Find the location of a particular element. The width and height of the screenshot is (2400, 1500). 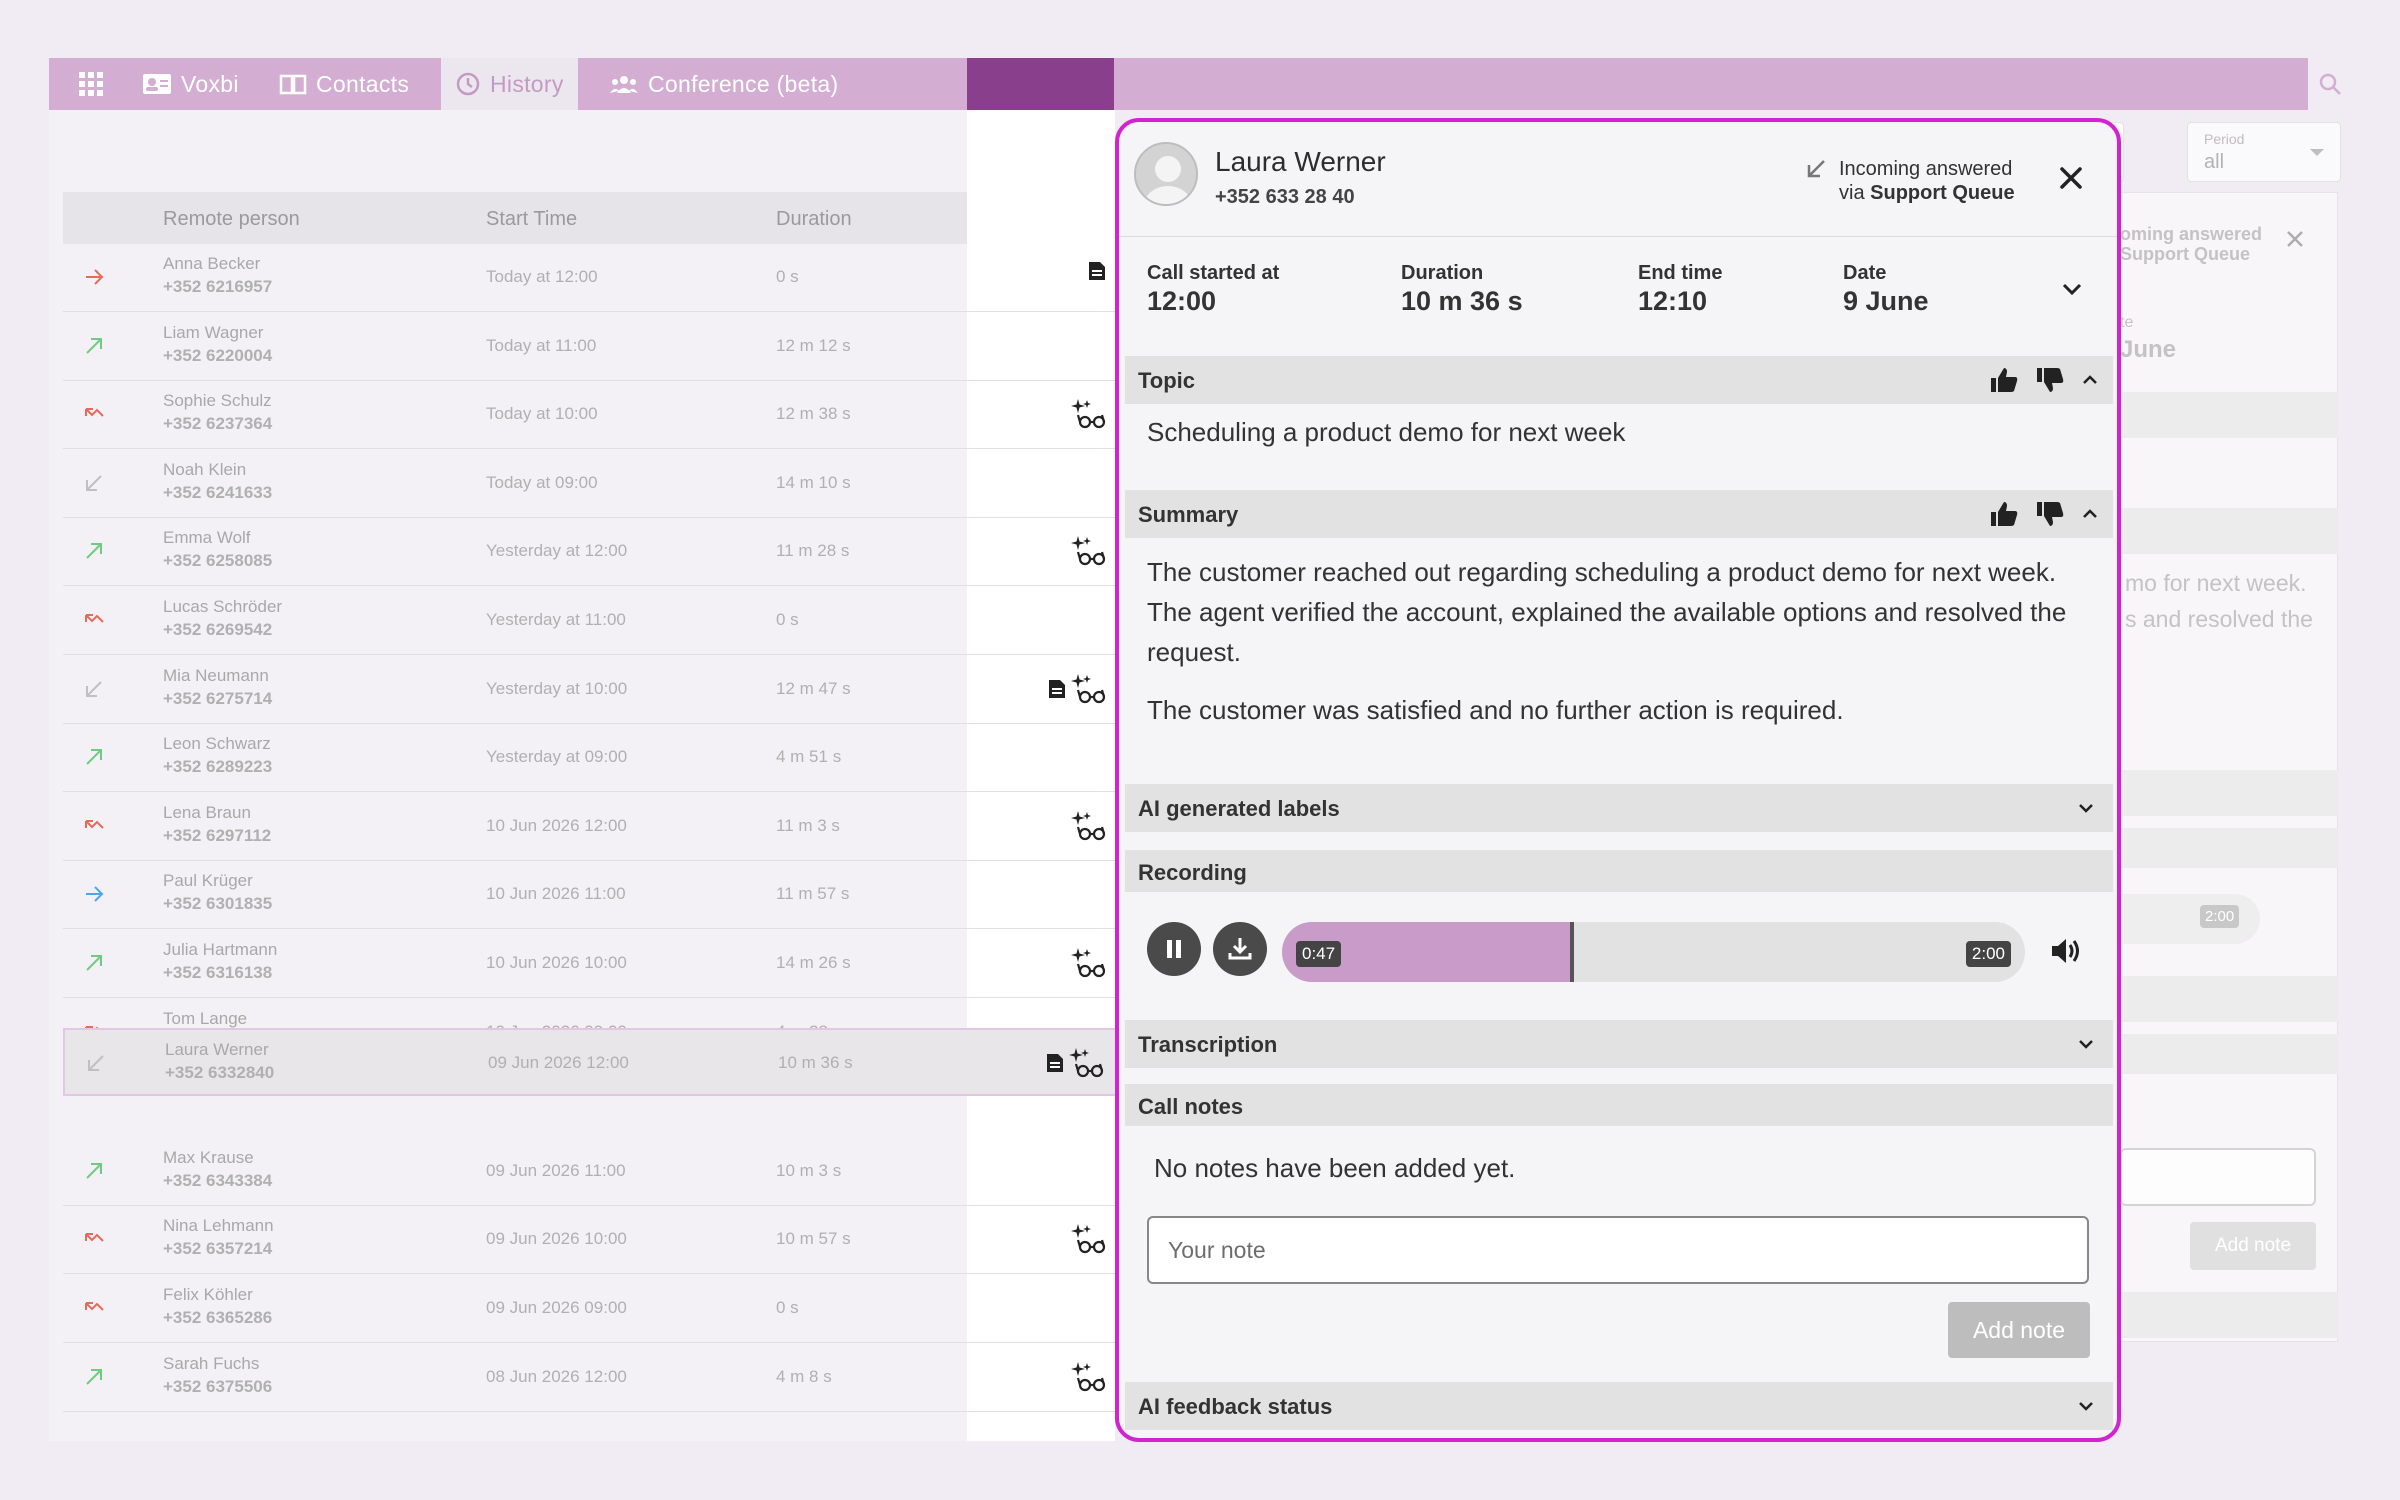

tab-contacts: Contacts is located at coordinates (344, 84).